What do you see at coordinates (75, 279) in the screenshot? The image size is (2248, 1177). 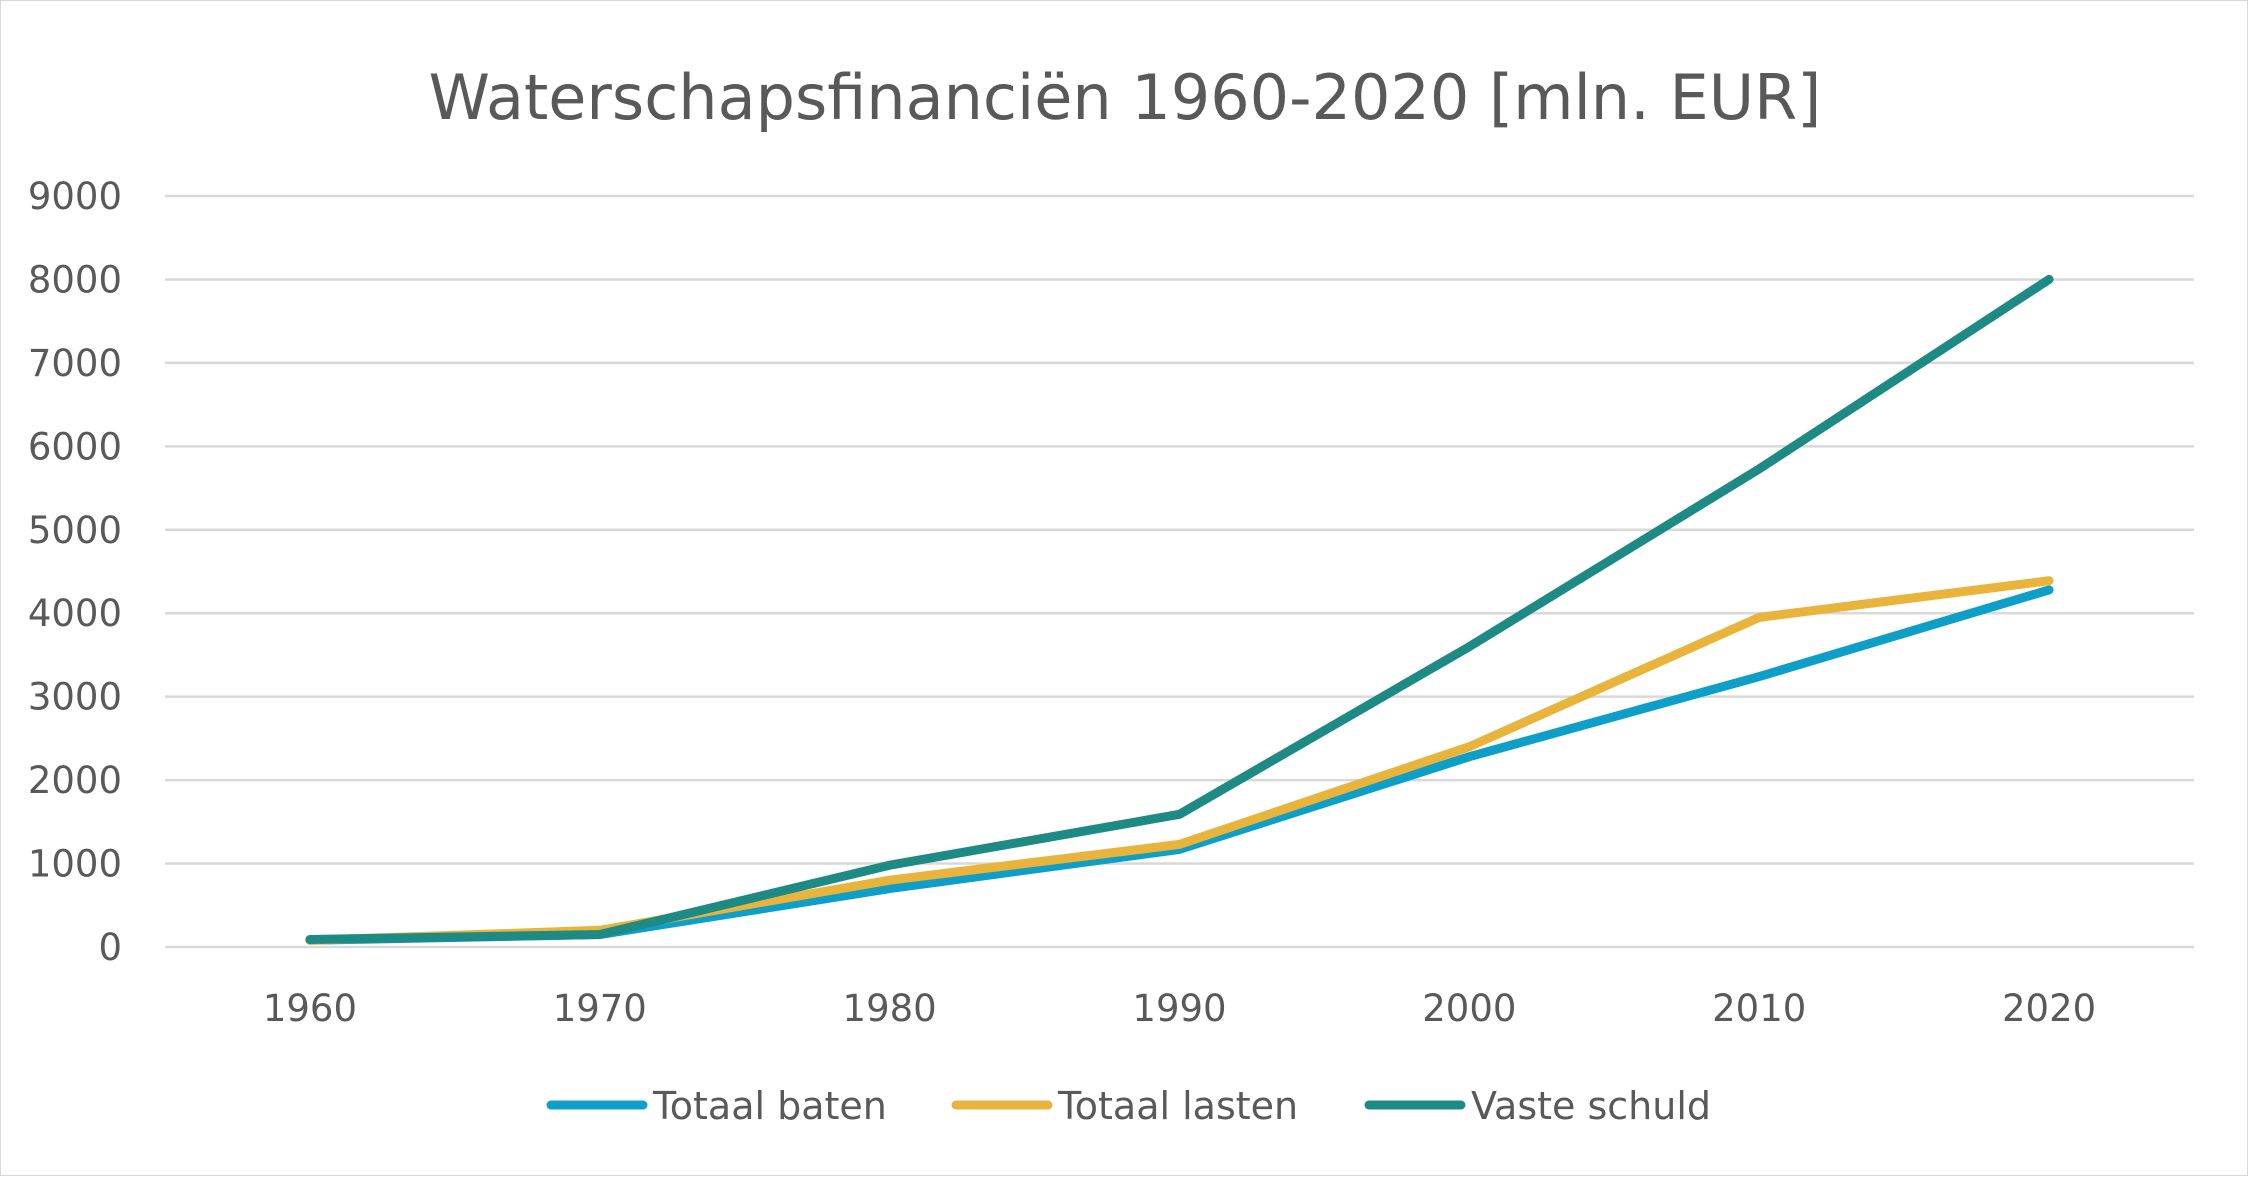 I see `y-tick-label: 8000` at bounding box center [75, 279].